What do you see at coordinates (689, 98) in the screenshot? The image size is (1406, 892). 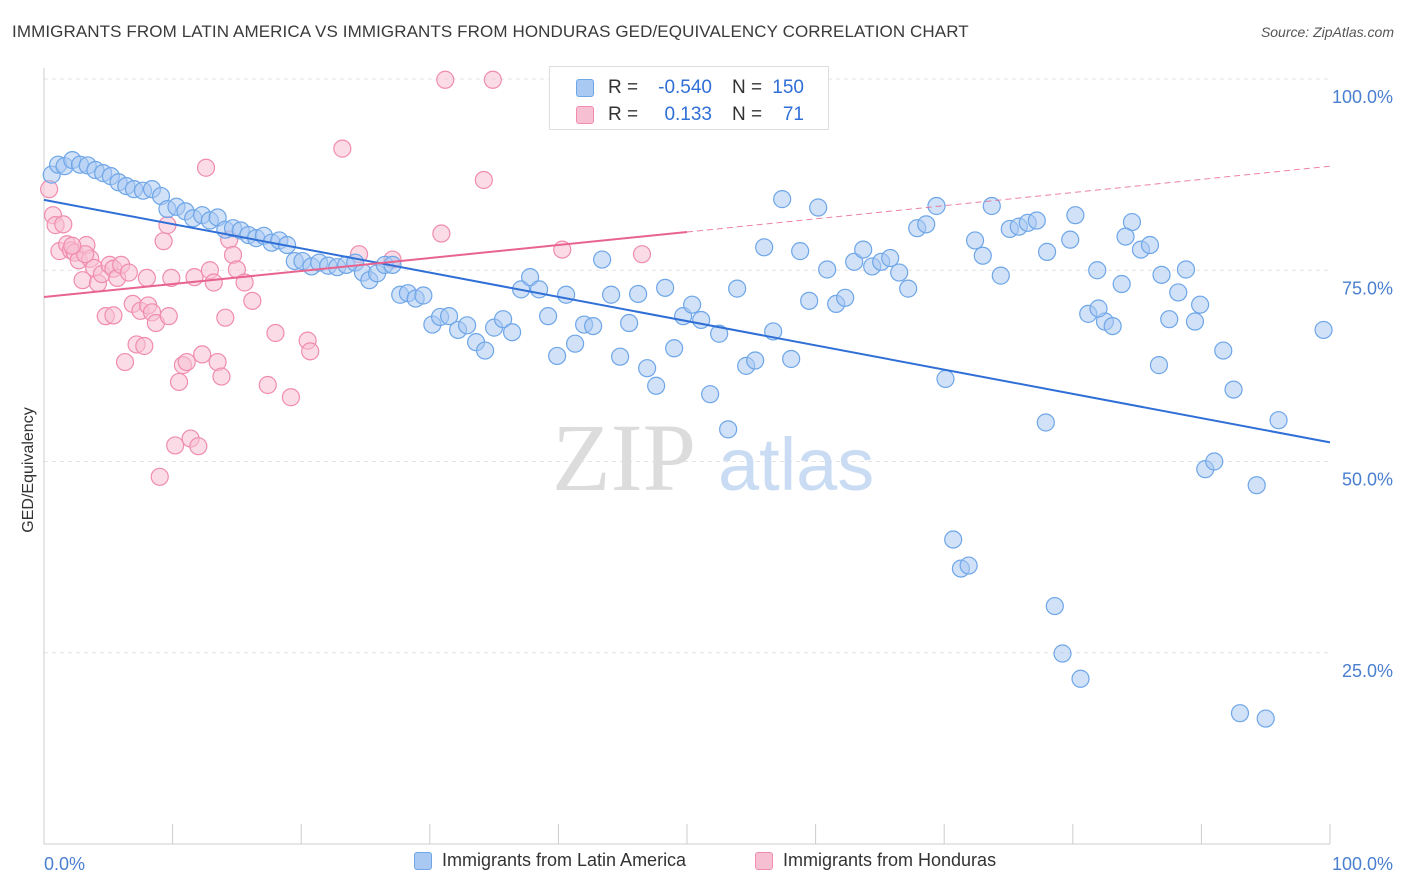 I see `stats-legend: R = -0.540 N = 150 R = 0.133 N = 71` at bounding box center [689, 98].